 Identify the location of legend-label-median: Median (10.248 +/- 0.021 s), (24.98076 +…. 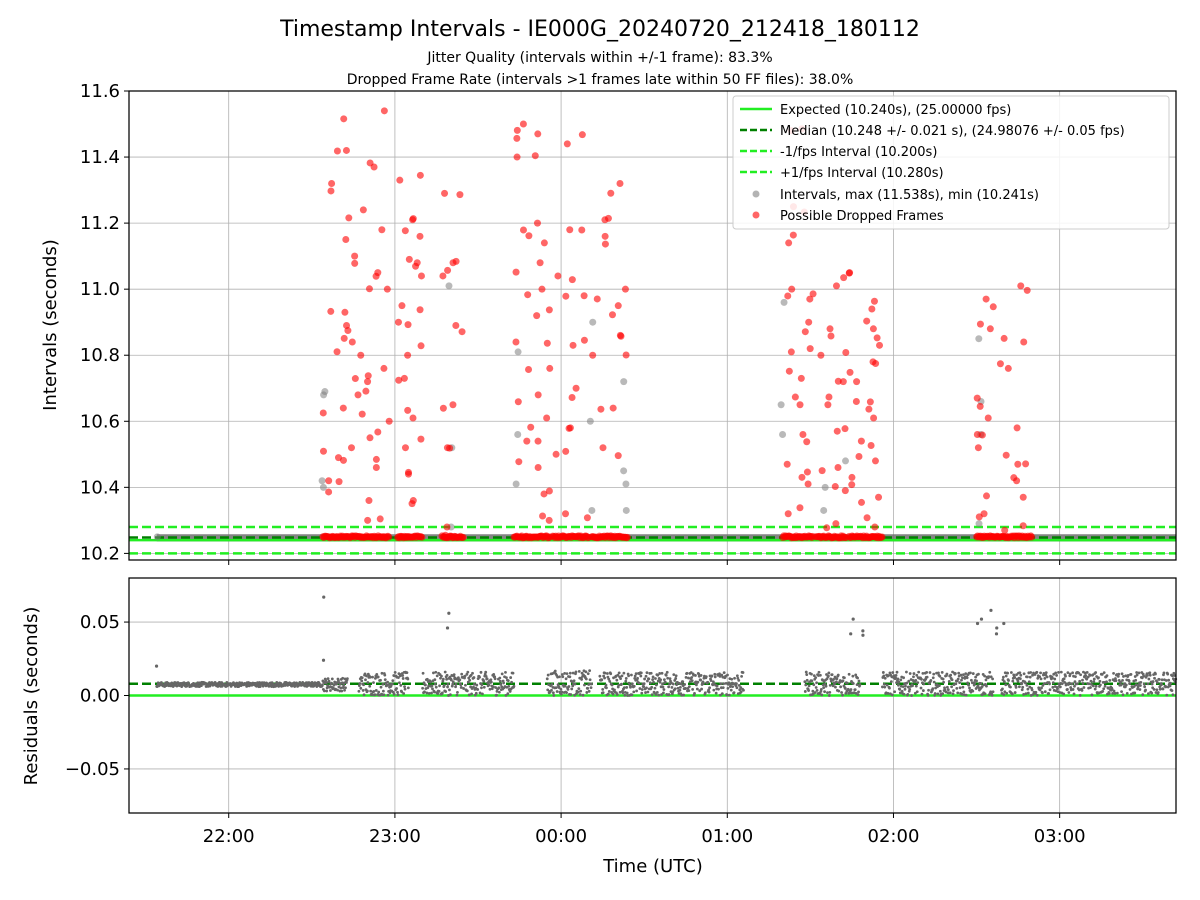
(952, 131).